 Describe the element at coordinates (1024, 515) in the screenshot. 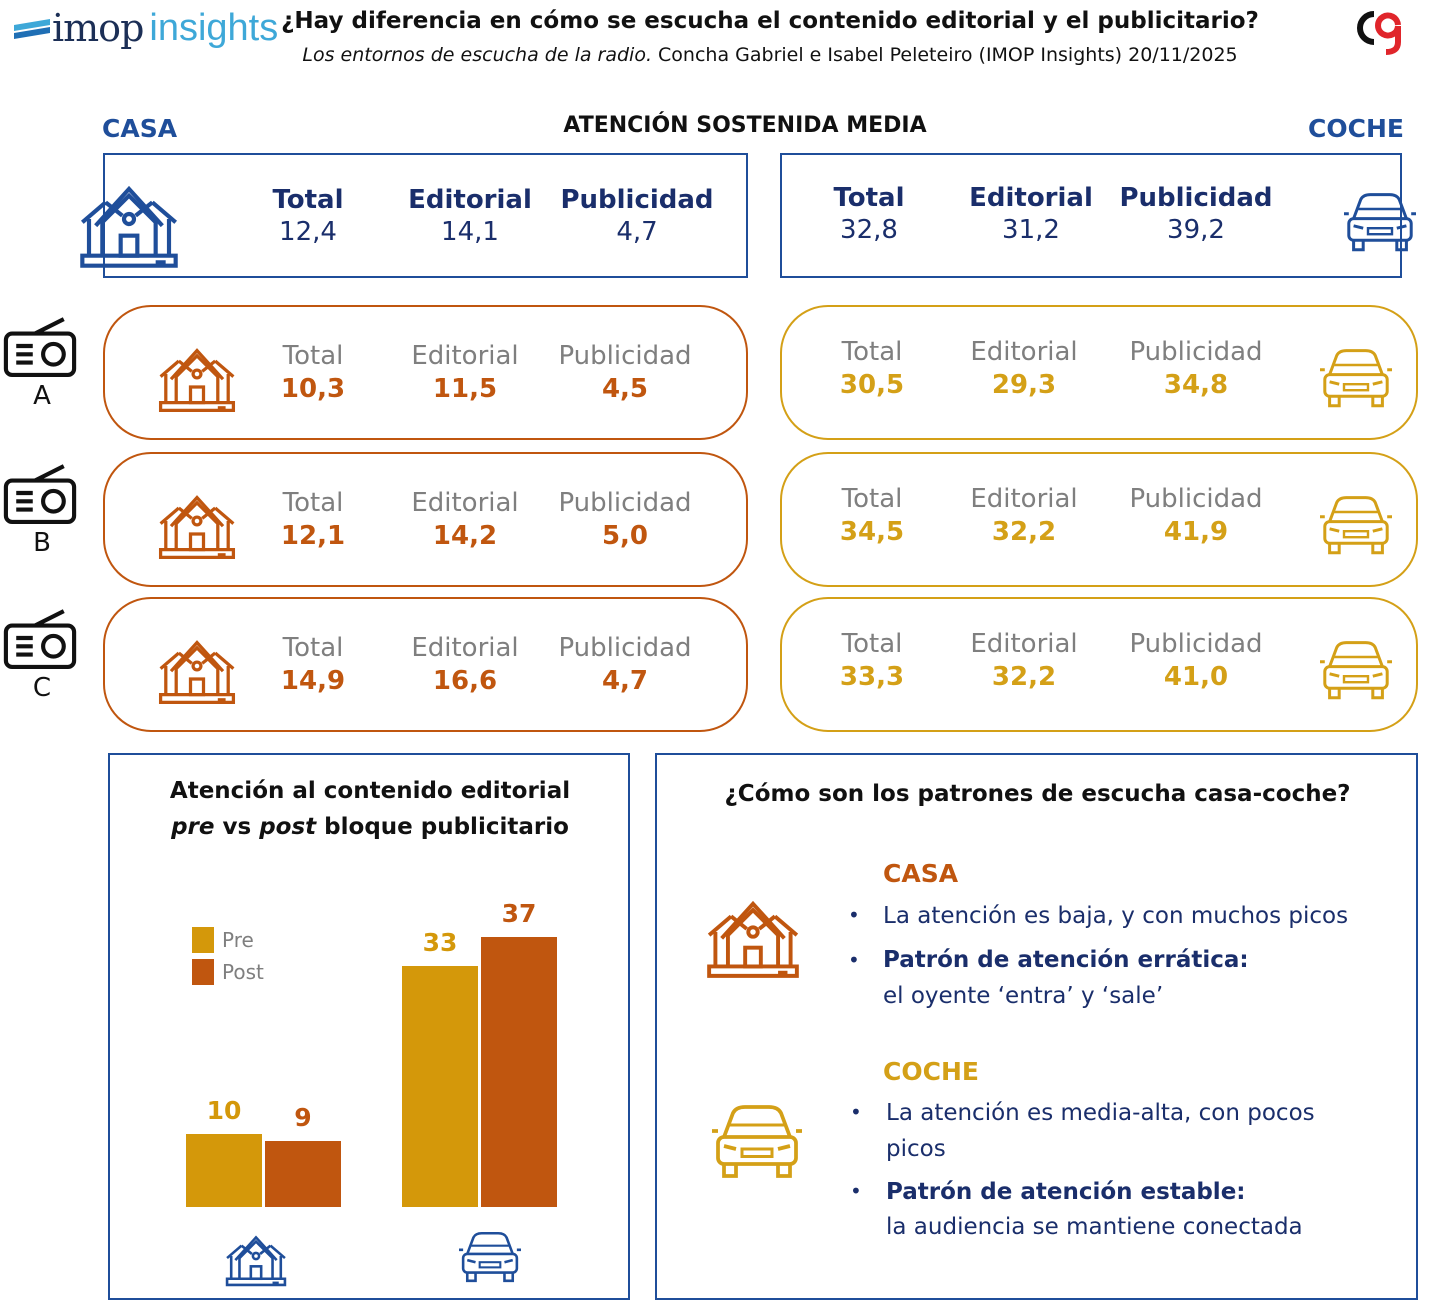

I see `station-coche-editorial: Editorial 32,2` at that location.